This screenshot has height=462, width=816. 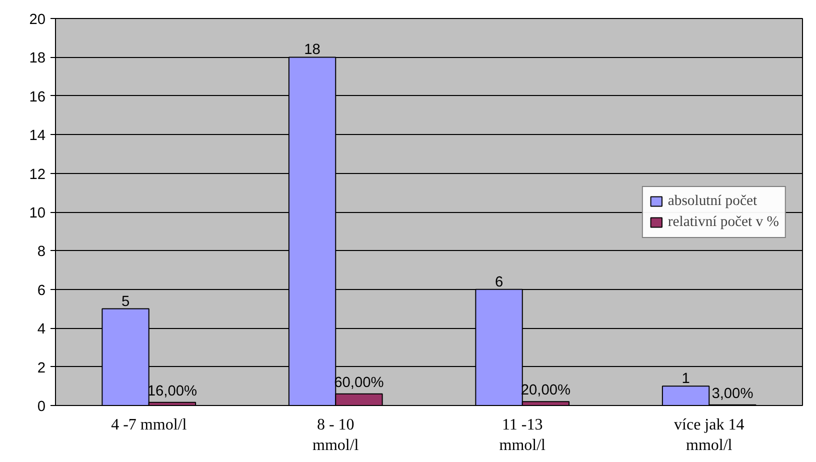 What do you see at coordinates (41, 330) in the screenshot?
I see `y-tick-label: 4` at bounding box center [41, 330].